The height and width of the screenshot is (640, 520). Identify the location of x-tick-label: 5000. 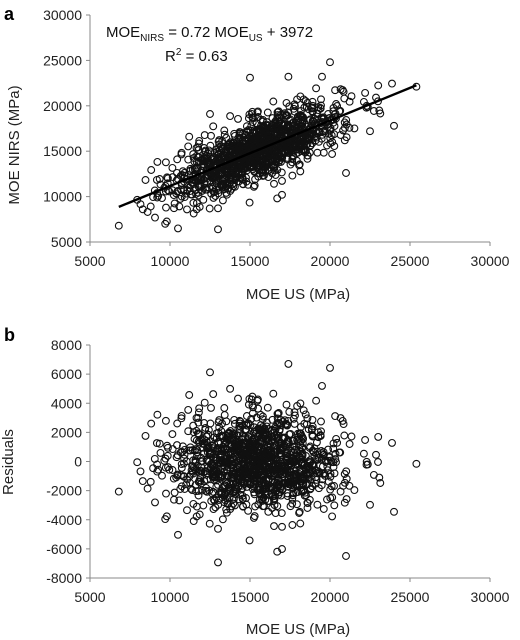
(89, 261).